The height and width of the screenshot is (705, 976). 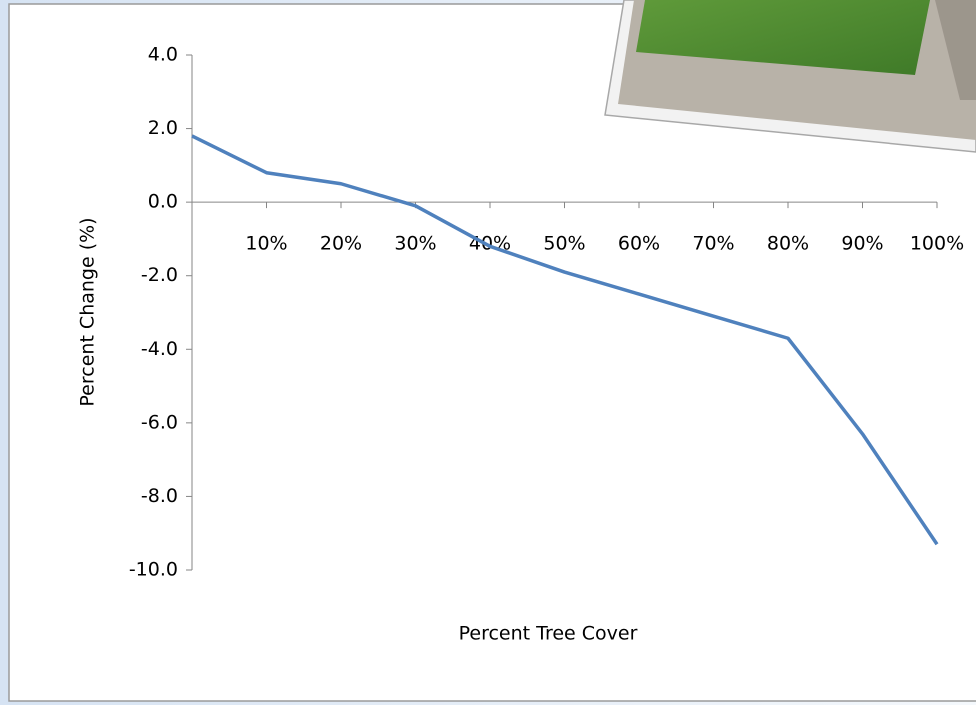 What do you see at coordinates (341, 244) in the screenshot?
I see `x-tick-label: 20%` at bounding box center [341, 244].